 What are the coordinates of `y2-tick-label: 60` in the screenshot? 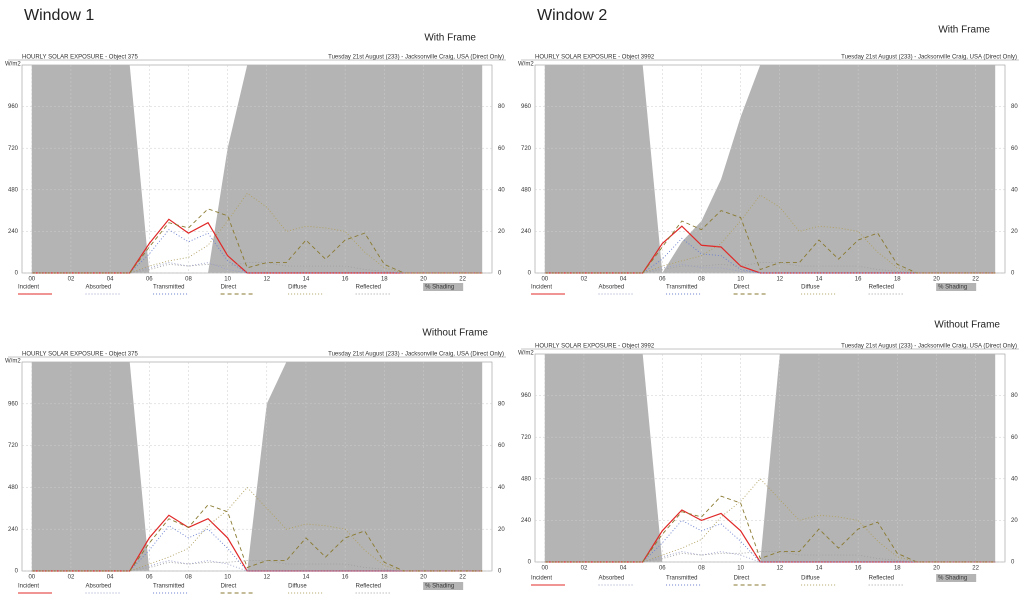 It's located at (501, 446).